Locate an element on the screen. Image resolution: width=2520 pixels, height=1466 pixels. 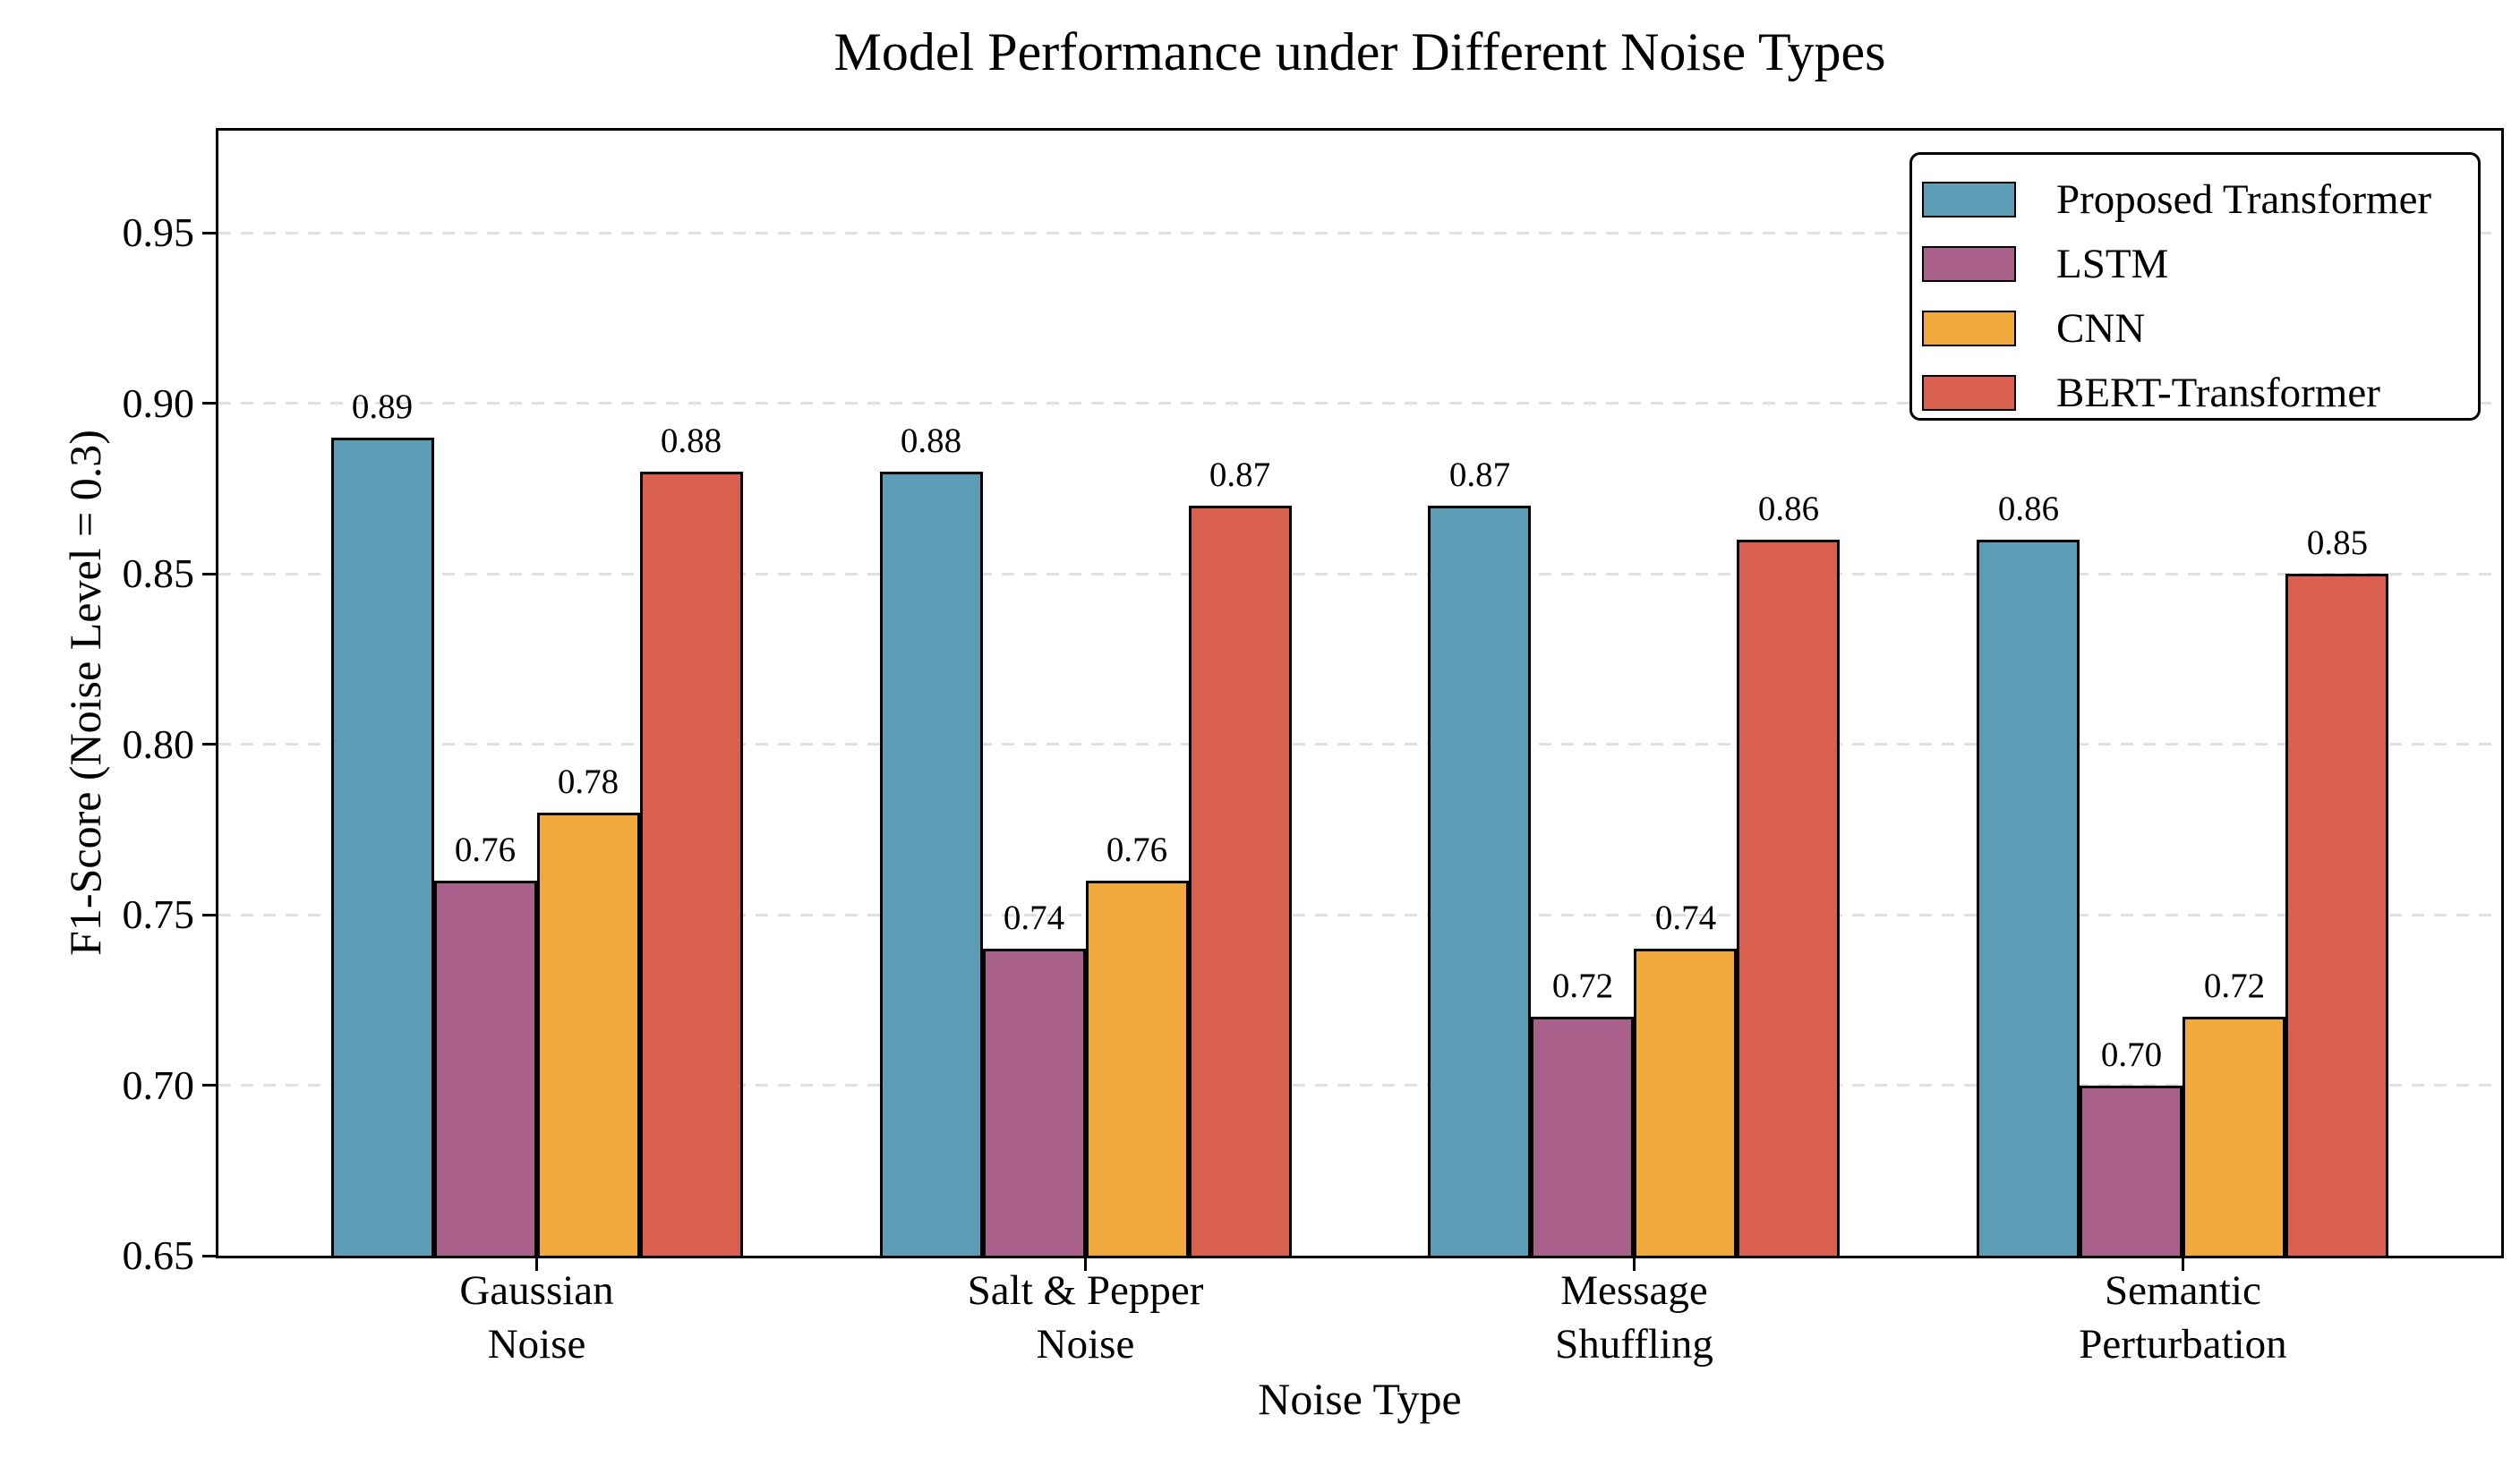
x-axis-label: Noise Type is located at coordinates (1360, 1399).